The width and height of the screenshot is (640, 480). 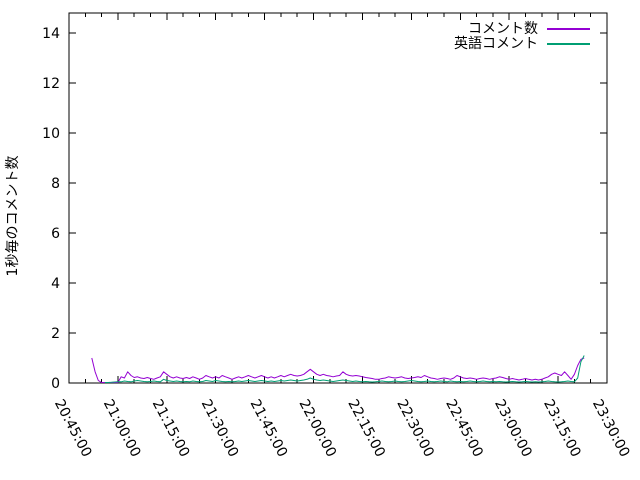 What do you see at coordinates (55, 334) in the screenshot?
I see `y-tick-label: 2` at bounding box center [55, 334].